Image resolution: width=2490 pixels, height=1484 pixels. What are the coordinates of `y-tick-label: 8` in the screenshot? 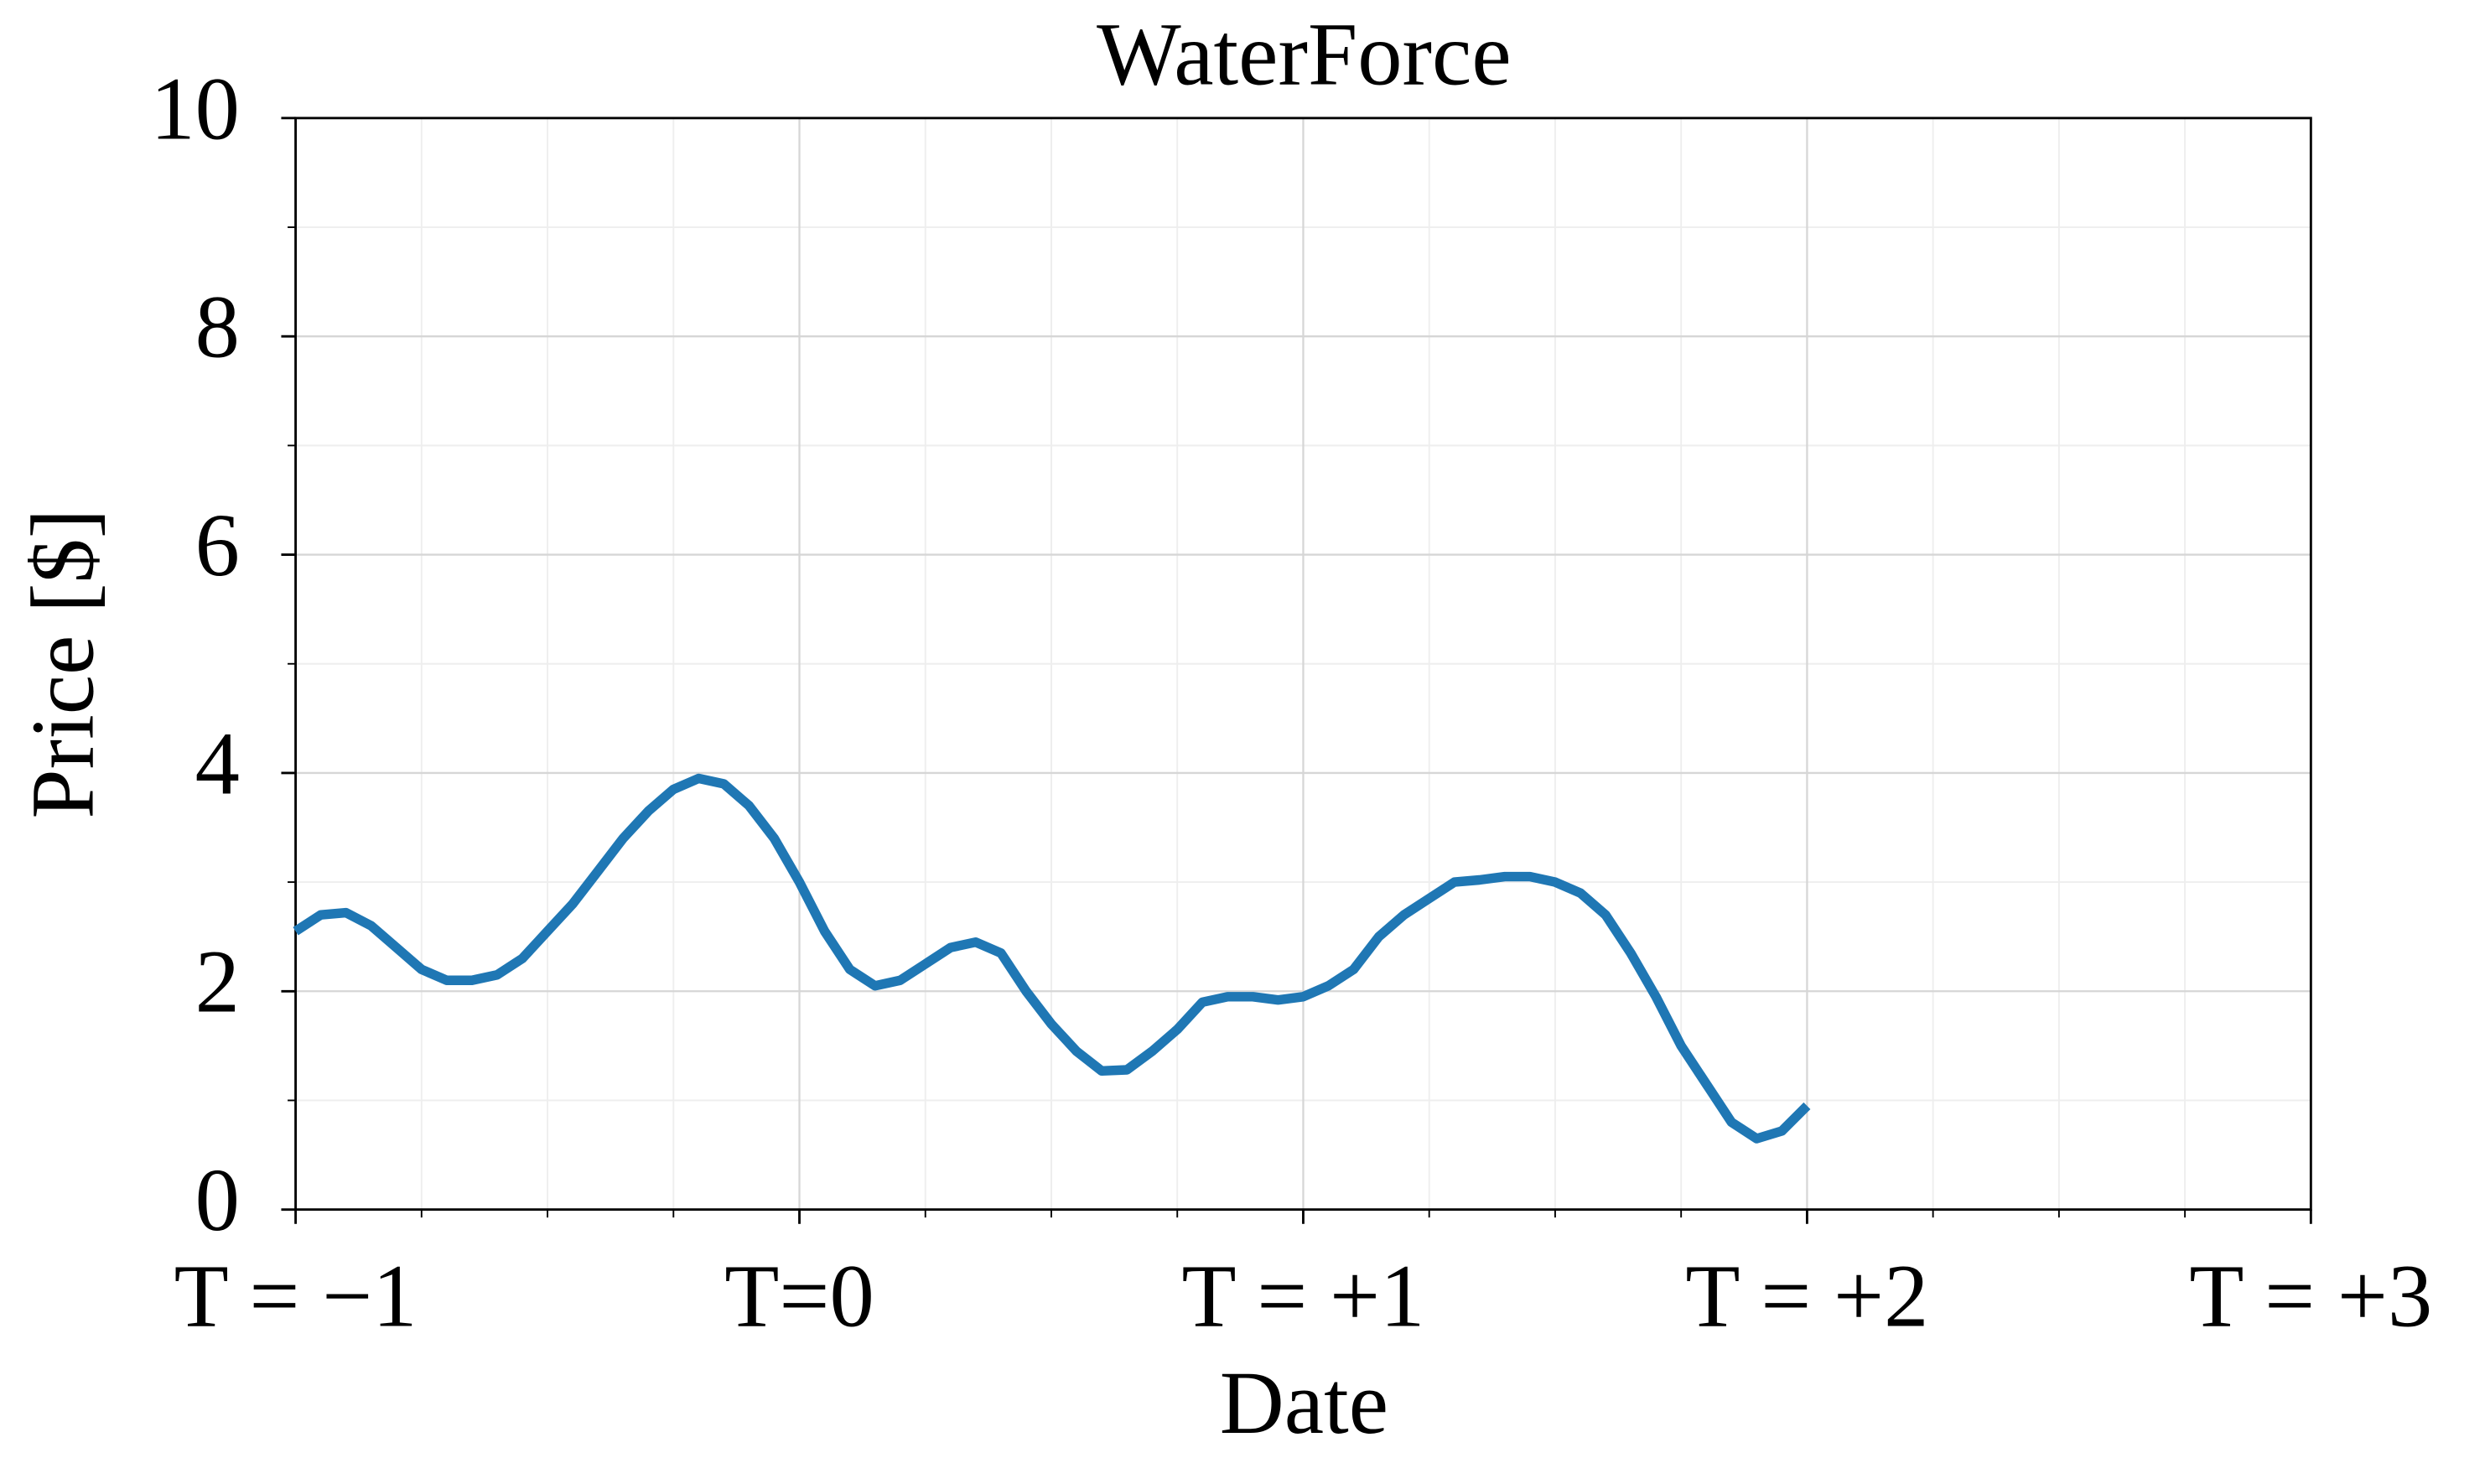 It's located at (217, 327).